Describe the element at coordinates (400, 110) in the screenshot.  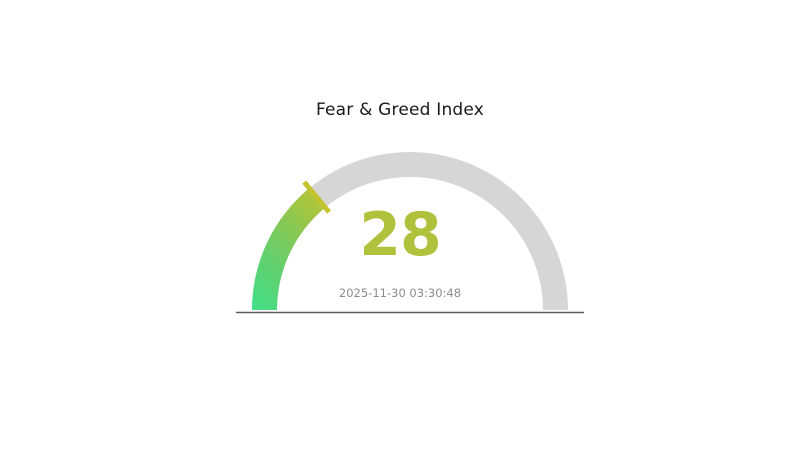
I see `gauge-title: Fear & Greed Index` at that location.